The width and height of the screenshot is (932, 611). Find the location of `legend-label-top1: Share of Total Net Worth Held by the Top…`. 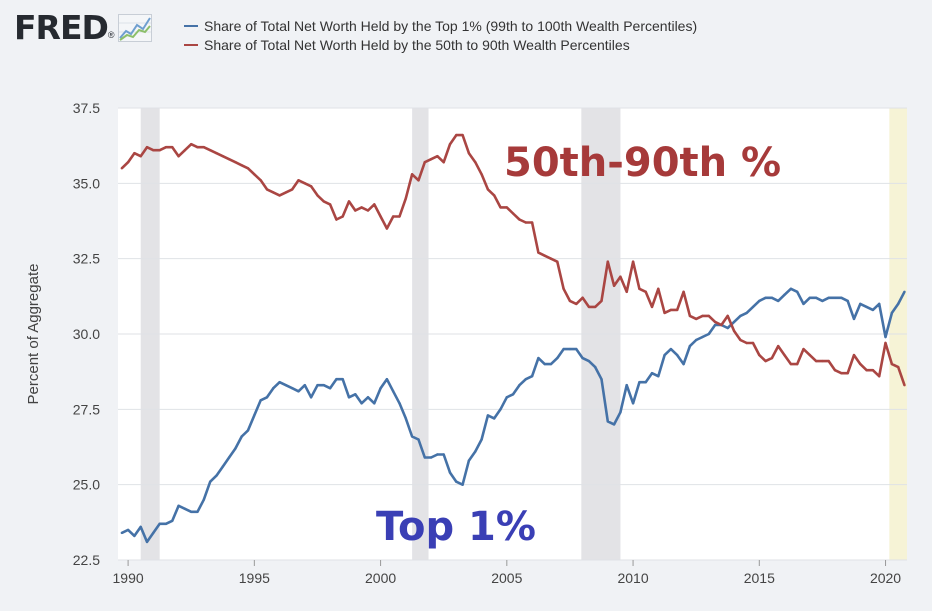

legend-label-top1: Share of Total Net Worth Held by the Top… is located at coordinates (451, 25).